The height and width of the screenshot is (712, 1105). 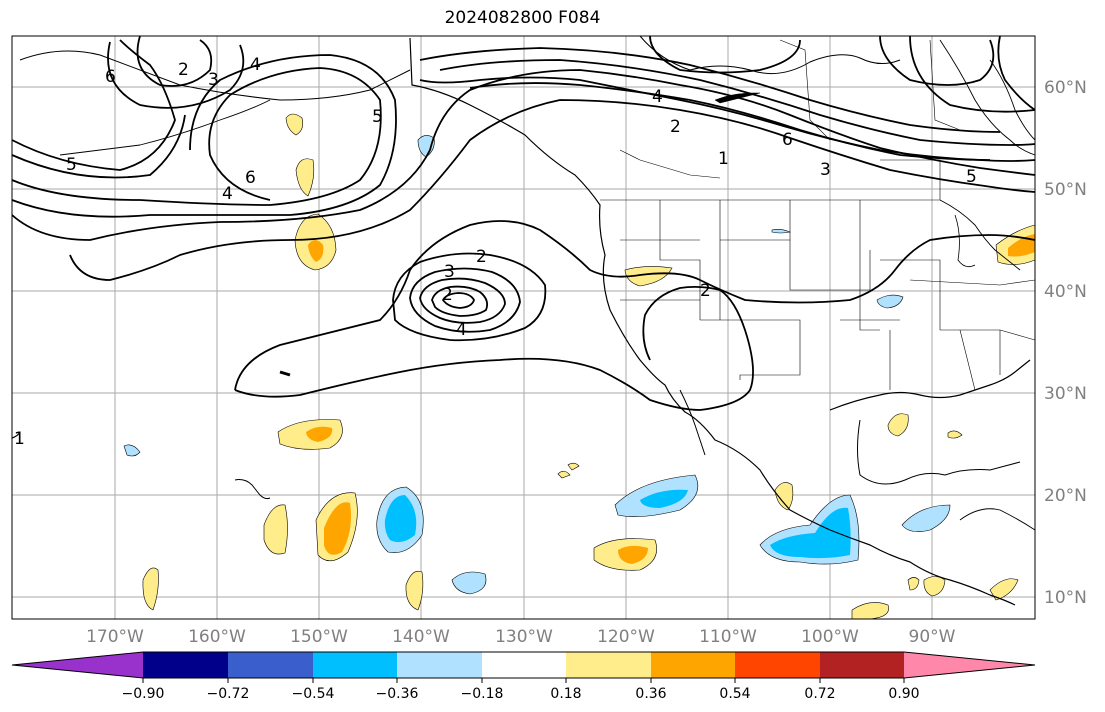 I want to click on colorbar-tick-label: 0.54, so click(x=734, y=694).